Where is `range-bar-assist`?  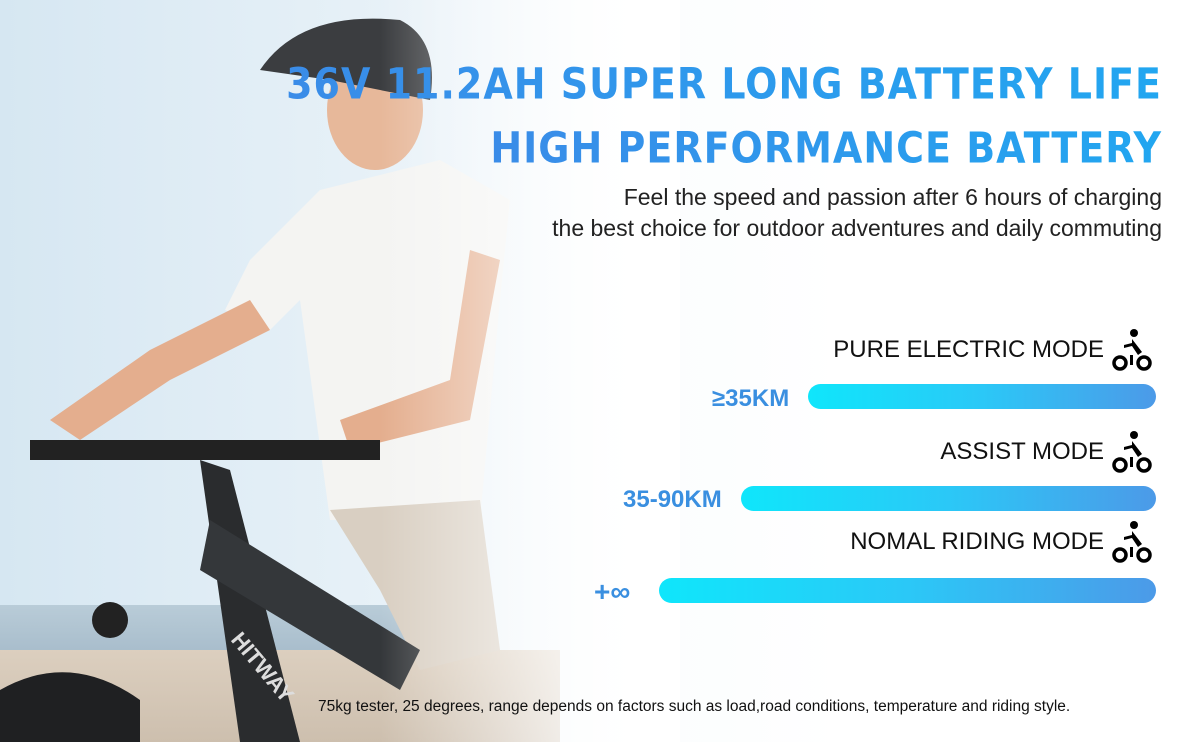
range-bar-assist is located at coordinates (948, 498).